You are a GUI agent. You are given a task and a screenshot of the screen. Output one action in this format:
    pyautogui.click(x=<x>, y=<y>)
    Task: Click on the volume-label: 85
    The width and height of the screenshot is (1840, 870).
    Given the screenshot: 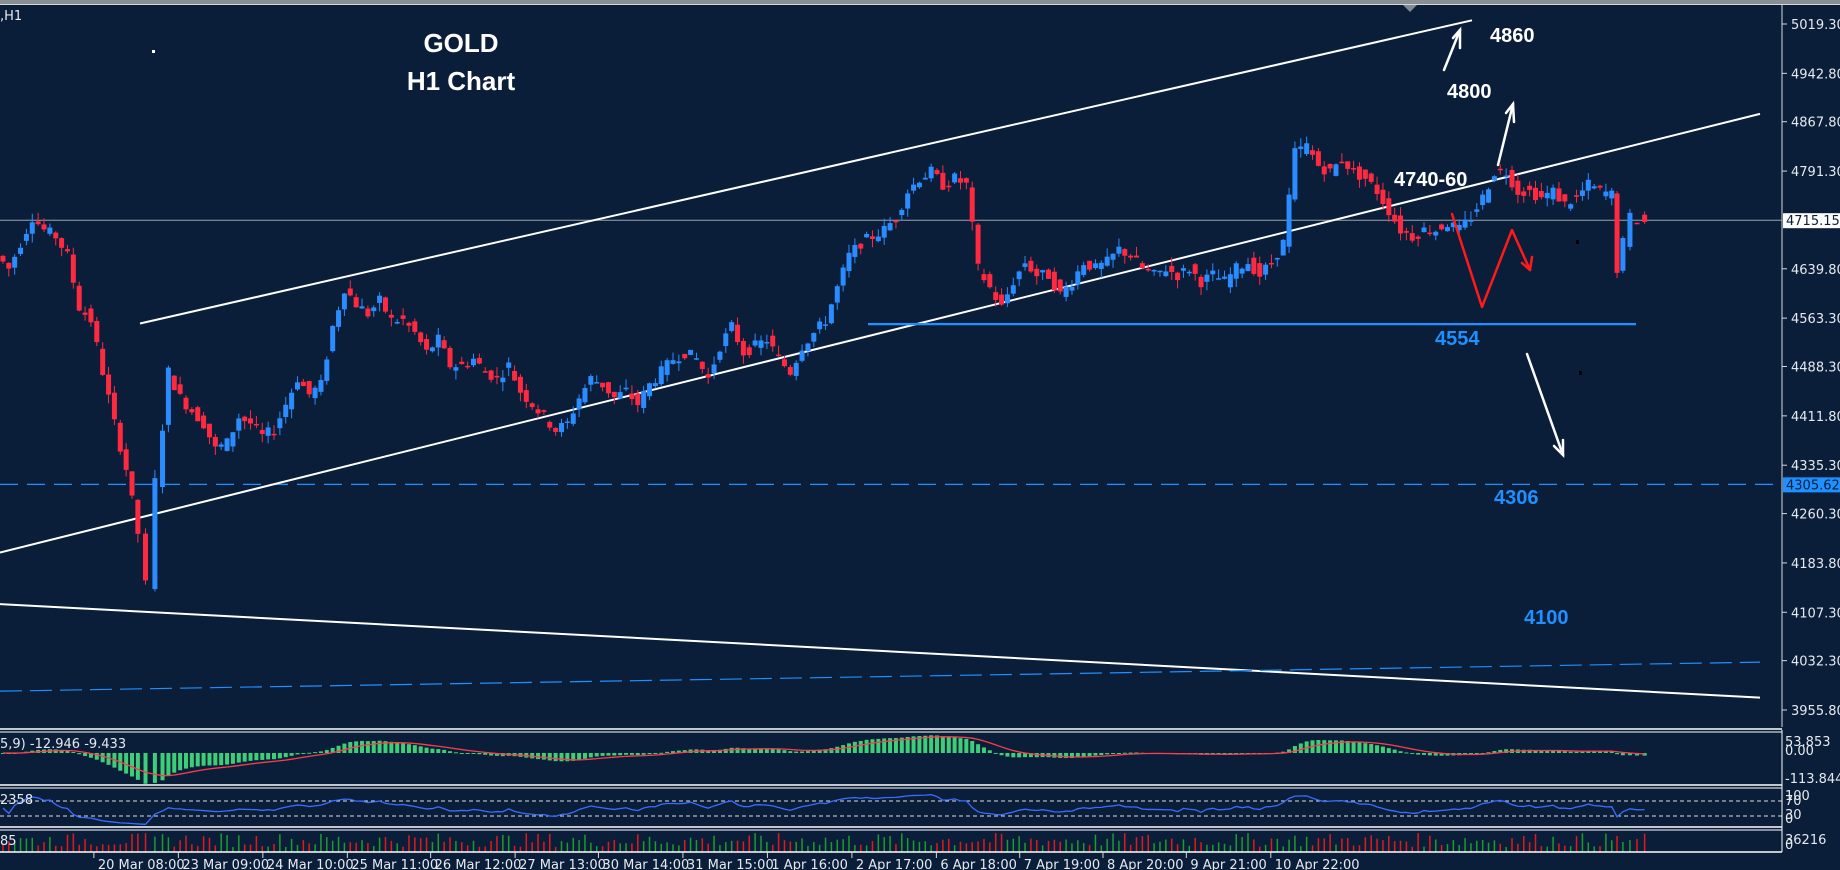 What is the action you would take?
    pyautogui.click(x=8, y=841)
    